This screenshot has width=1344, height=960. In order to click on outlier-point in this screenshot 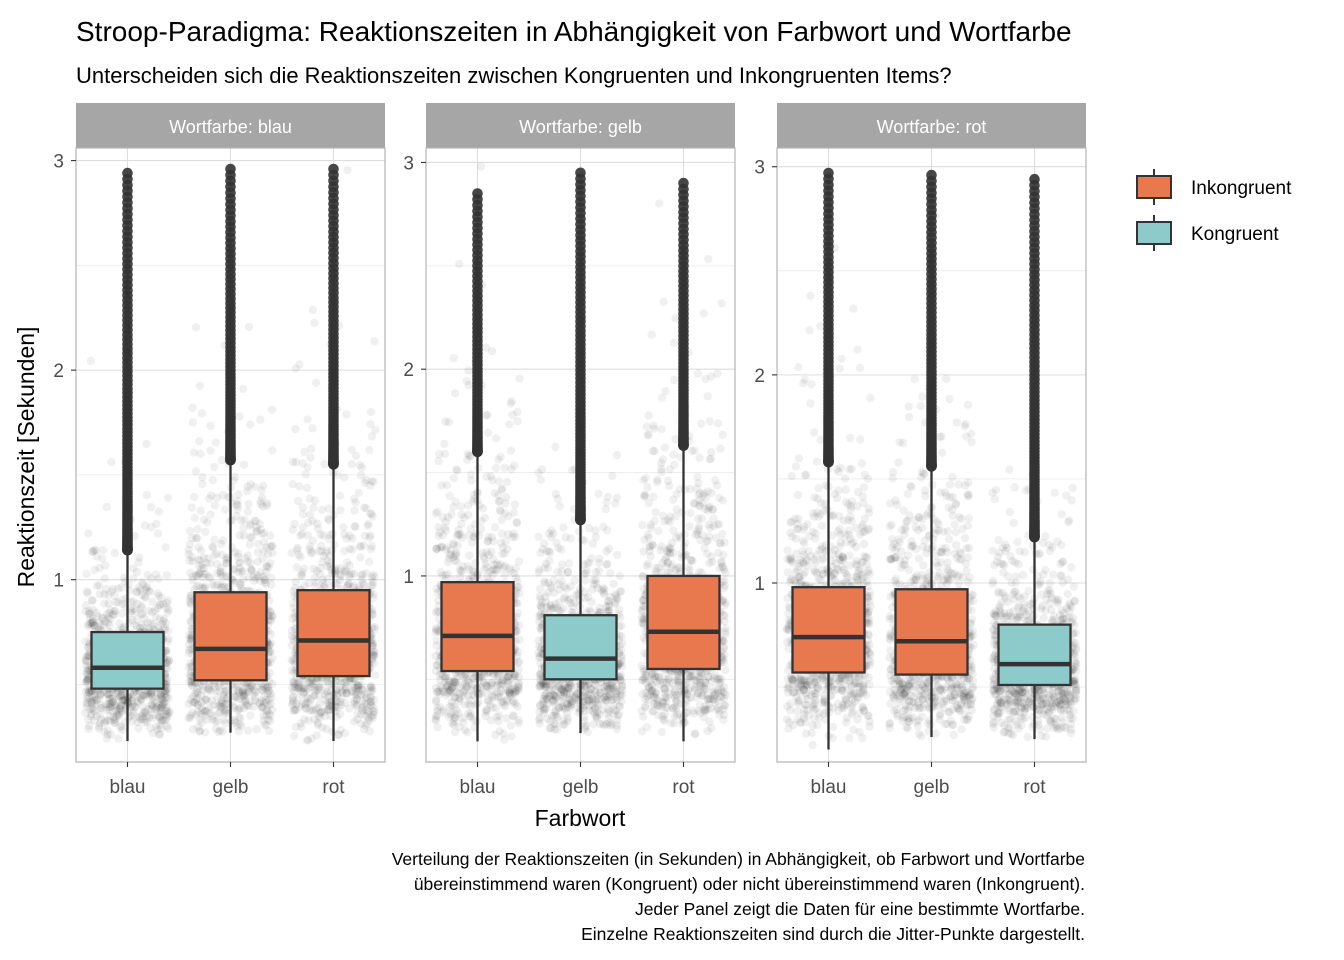, I will do `click(333, 169)`.